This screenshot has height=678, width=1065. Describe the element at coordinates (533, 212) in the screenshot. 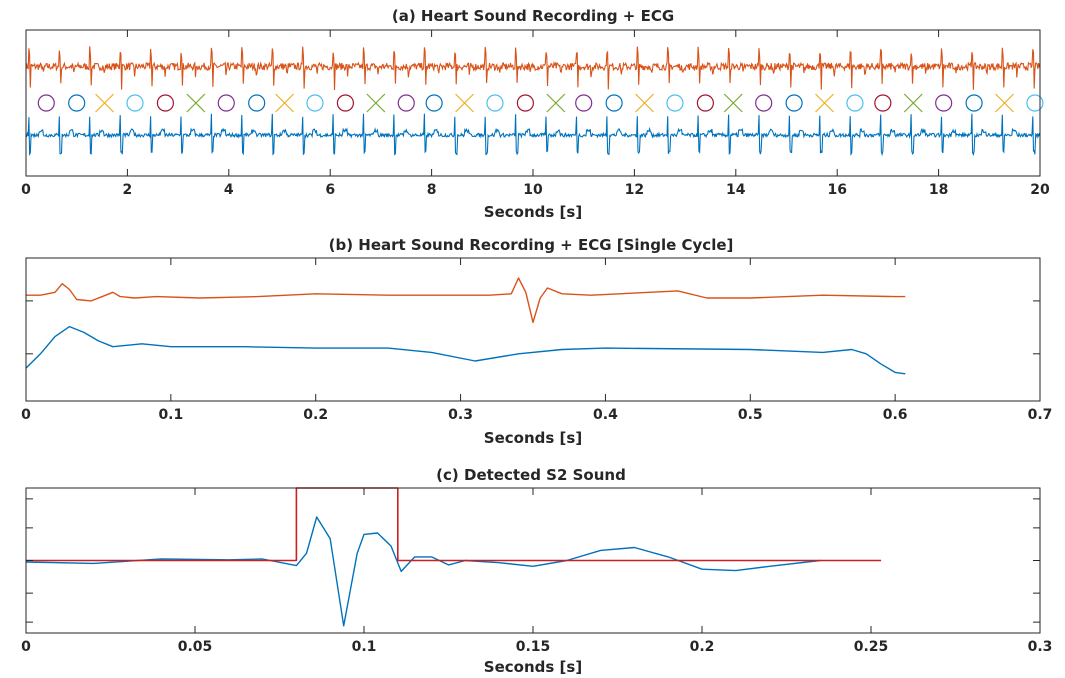

I see `panel-a-xlabel: Seconds [s]` at that location.